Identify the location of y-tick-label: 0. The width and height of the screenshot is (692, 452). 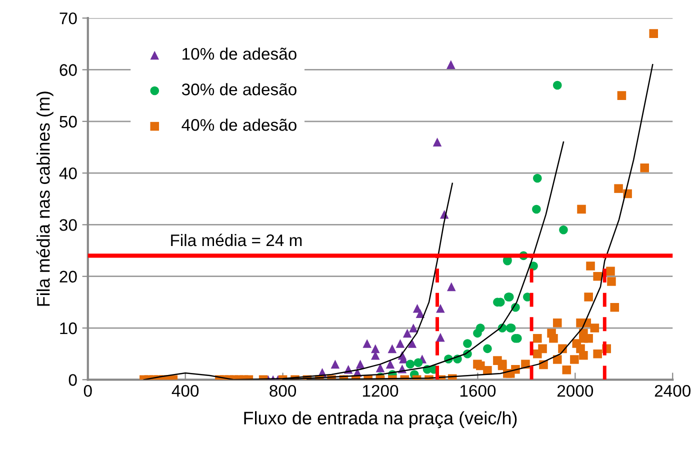
(72, 380).